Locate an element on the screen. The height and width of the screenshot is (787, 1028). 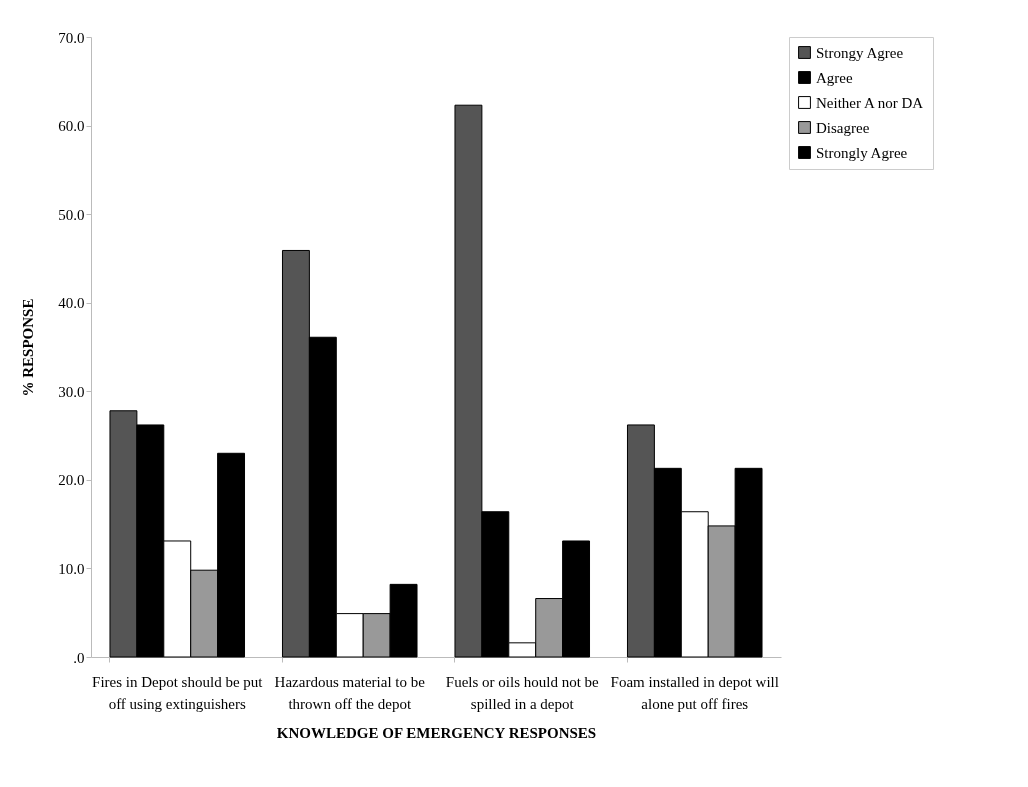
y-axis-title: % RESPONSE is located at coordinates (28, 347).